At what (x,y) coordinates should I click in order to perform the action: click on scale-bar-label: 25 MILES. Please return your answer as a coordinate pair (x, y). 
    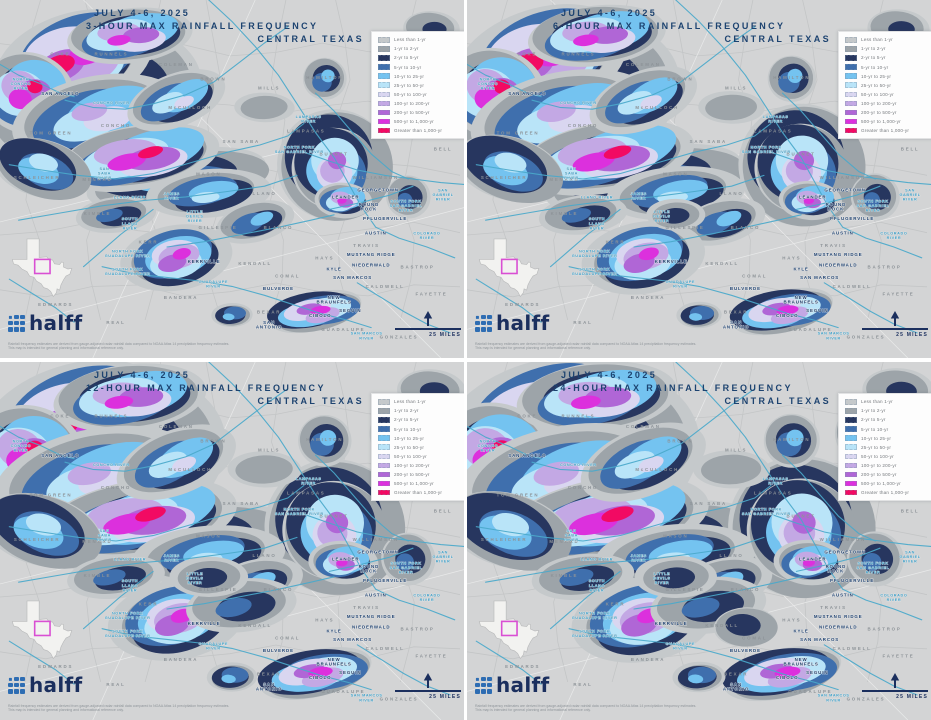
    Looking at the image, I should click on (445, 697).